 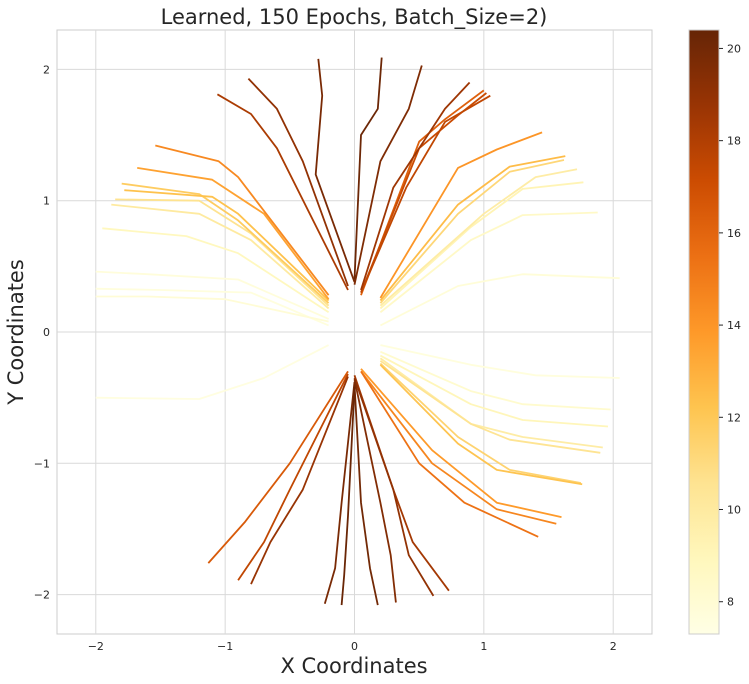 I want to click on y-tick-labels: −2 −1 0 1 2, so click(x=42, y=332).